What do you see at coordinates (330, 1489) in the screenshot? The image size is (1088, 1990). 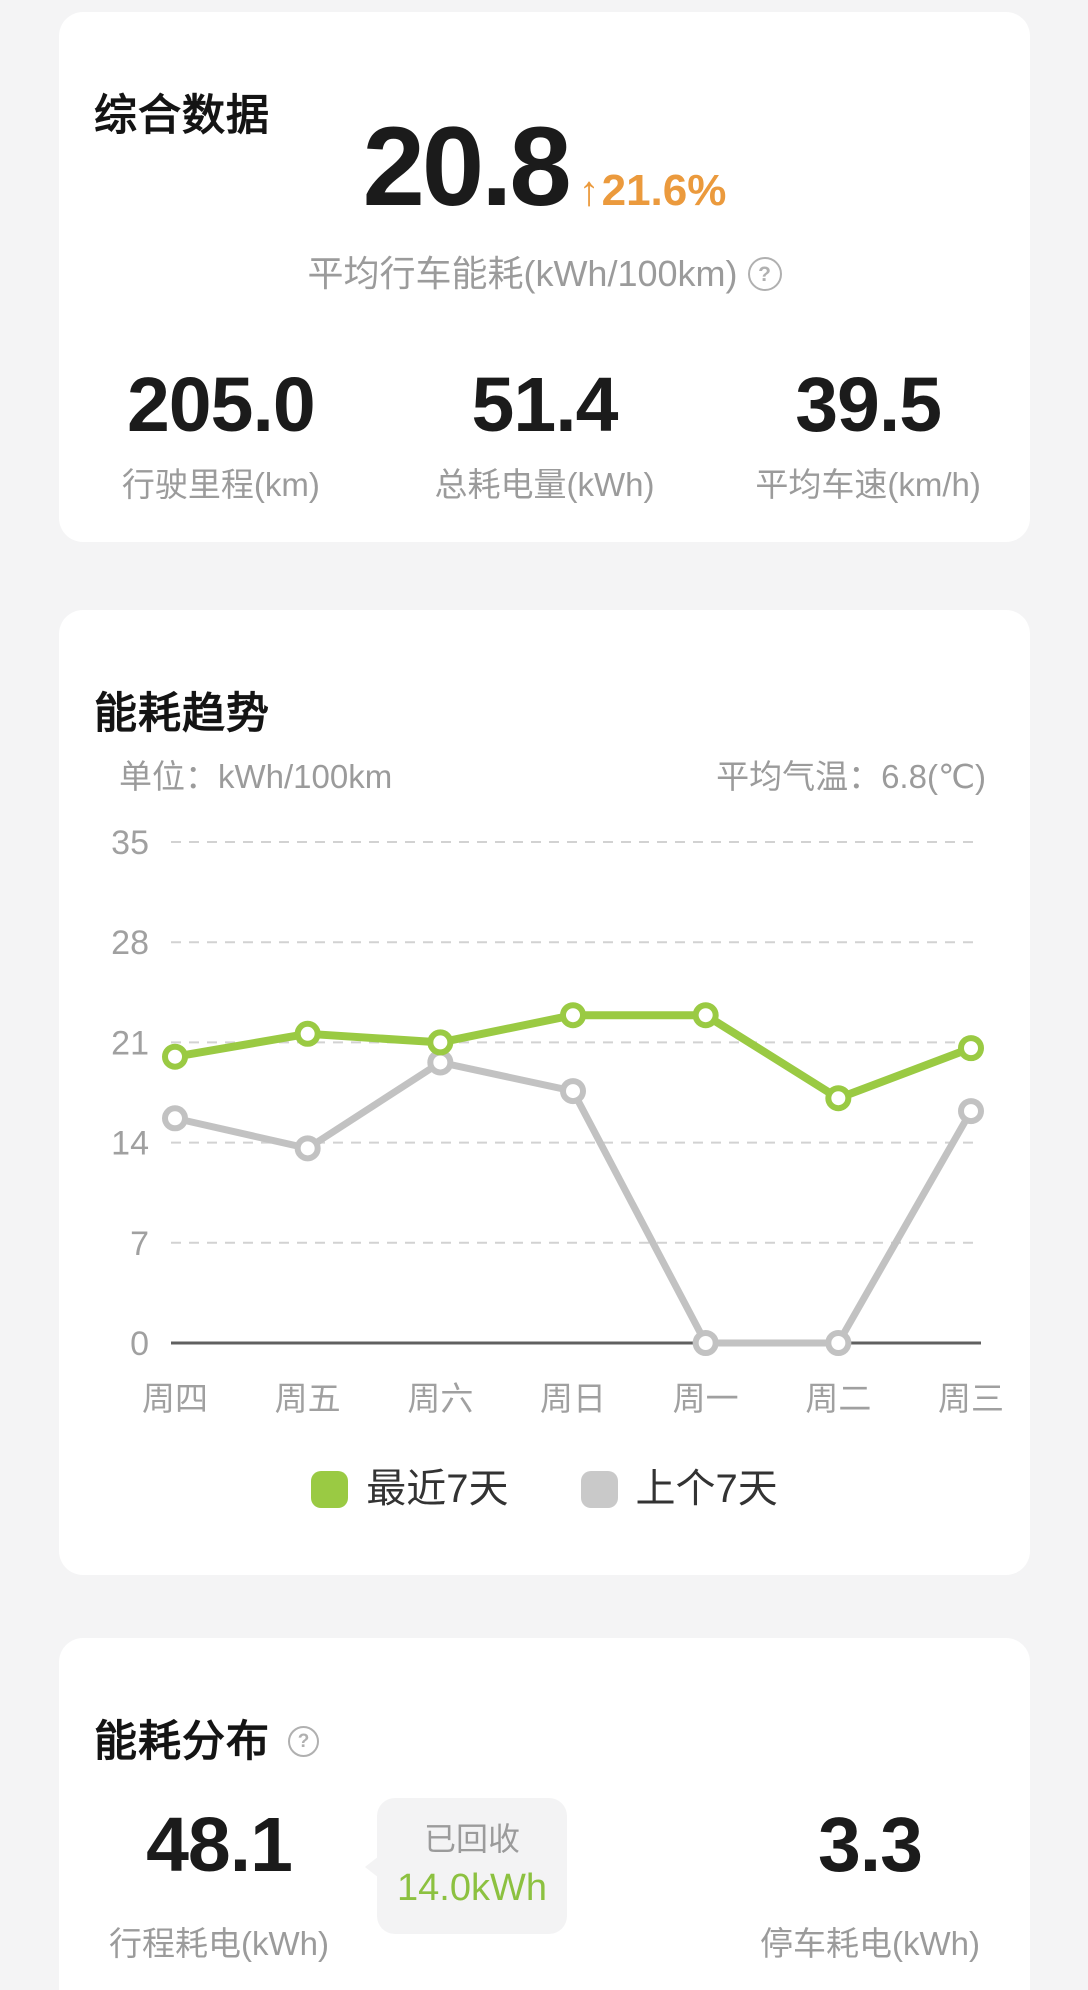 I see `legend-swatch-green` at bounding box center [330, 1489].